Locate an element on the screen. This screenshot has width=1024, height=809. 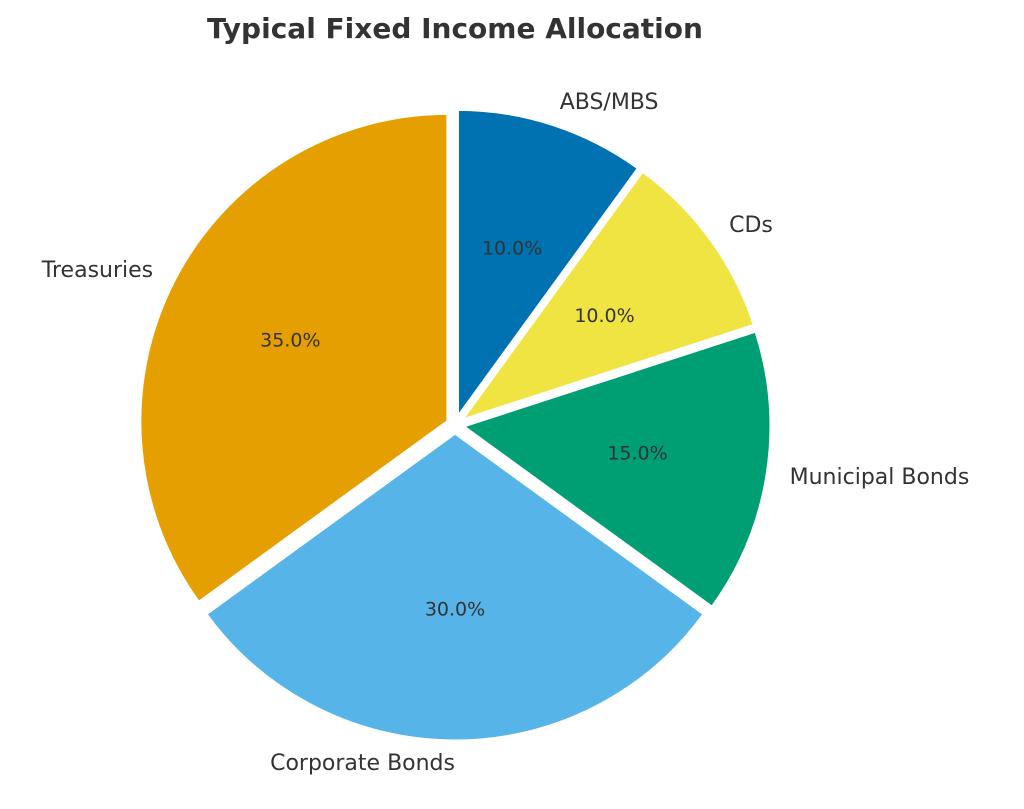
slice-label: CDs is located at coordinates (751, 225).